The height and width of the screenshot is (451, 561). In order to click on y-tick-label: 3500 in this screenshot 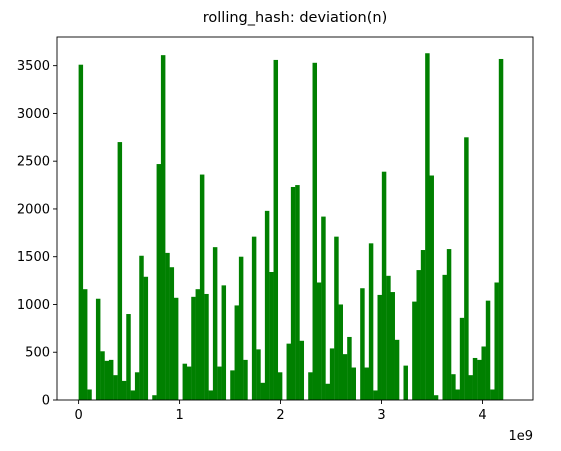, I will do `click(33, 66)`.